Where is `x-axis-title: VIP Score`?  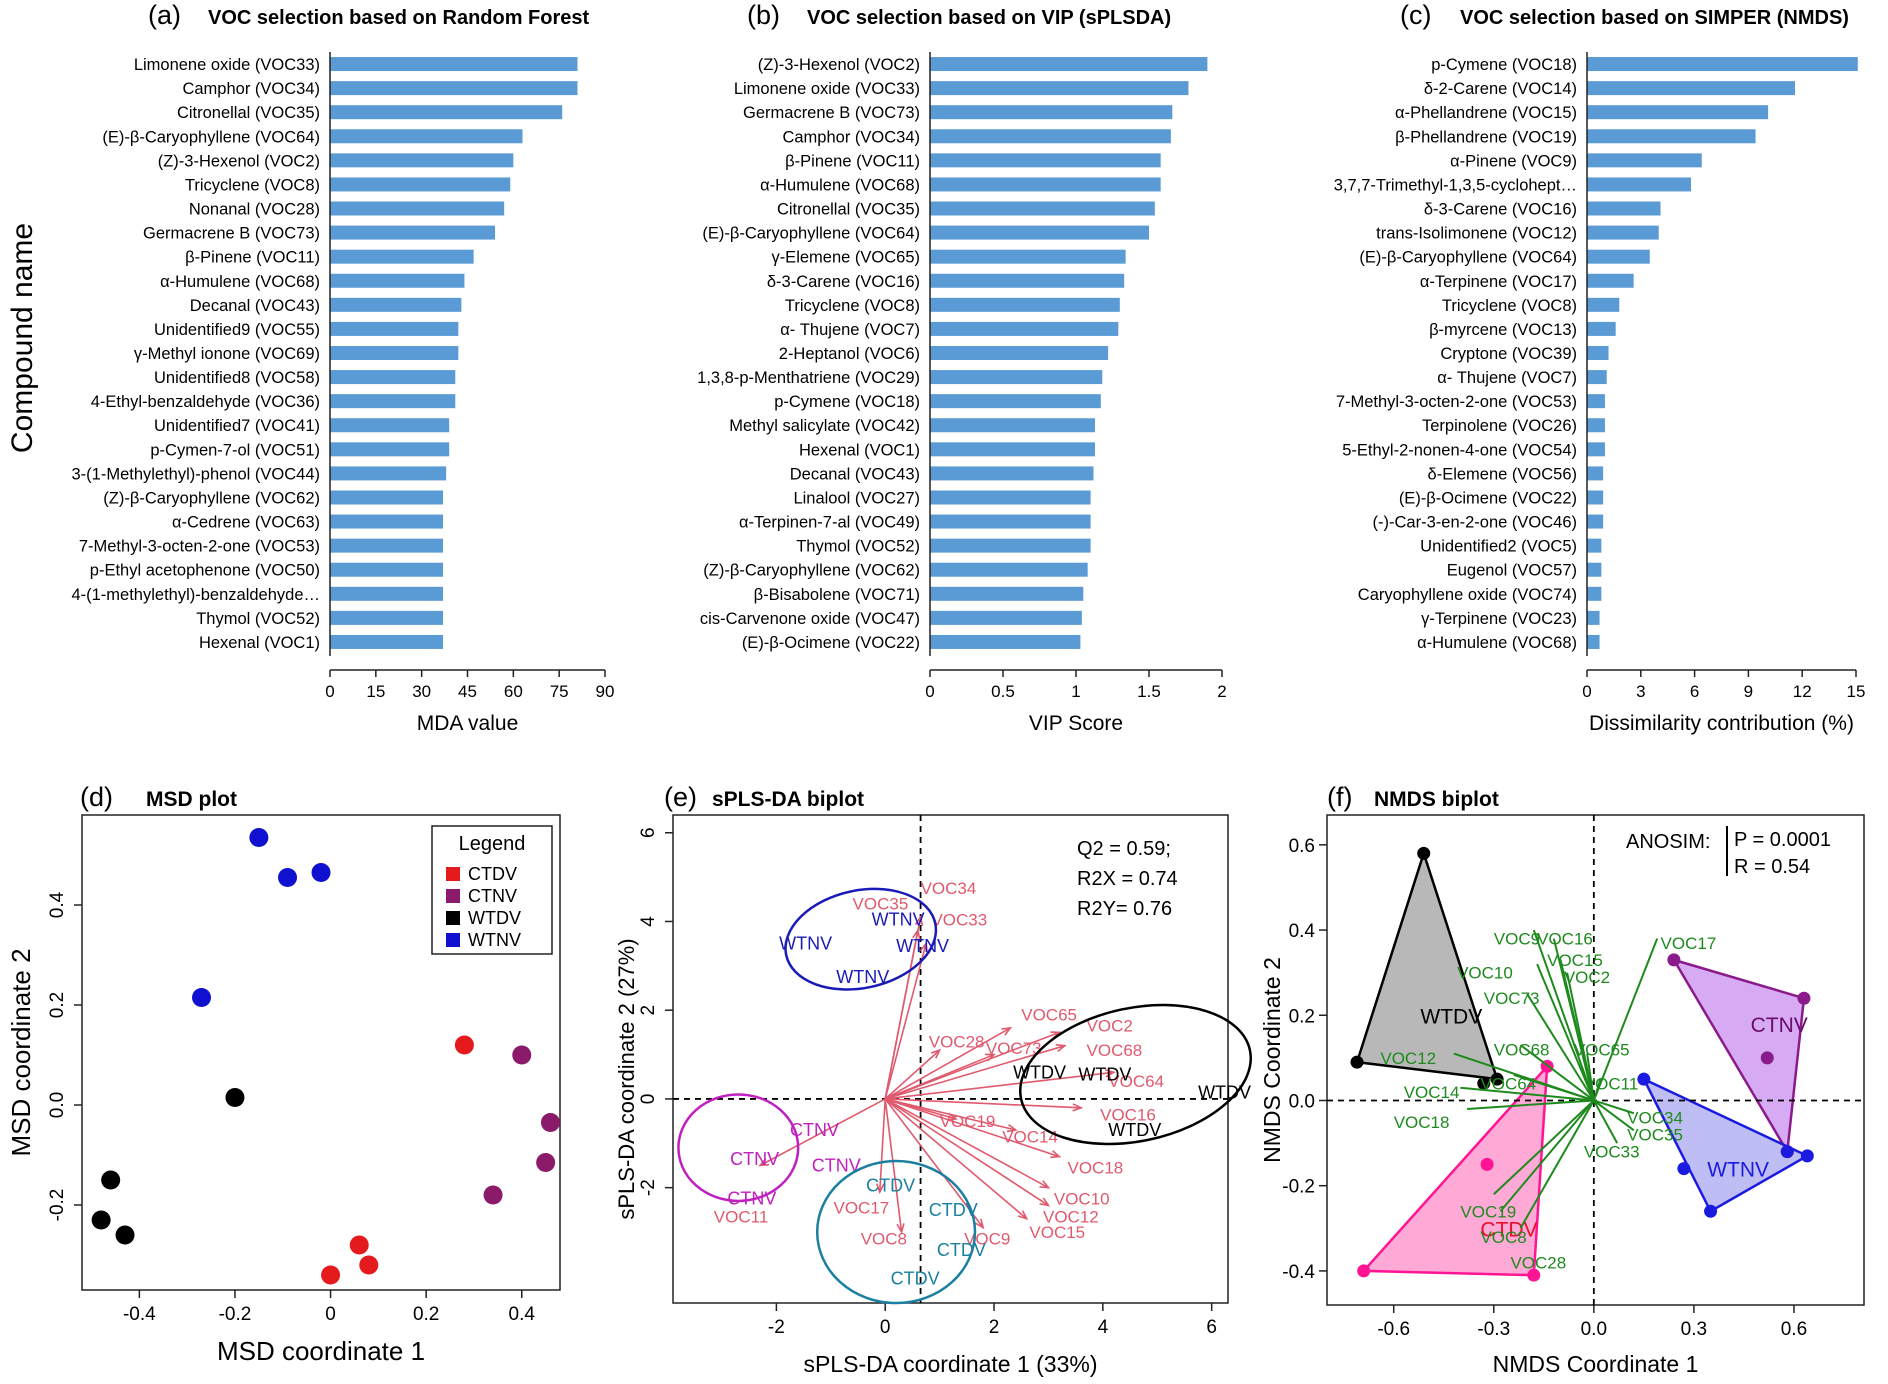 x-axis-title: VIP Score is located at coordinates (1076, 723).